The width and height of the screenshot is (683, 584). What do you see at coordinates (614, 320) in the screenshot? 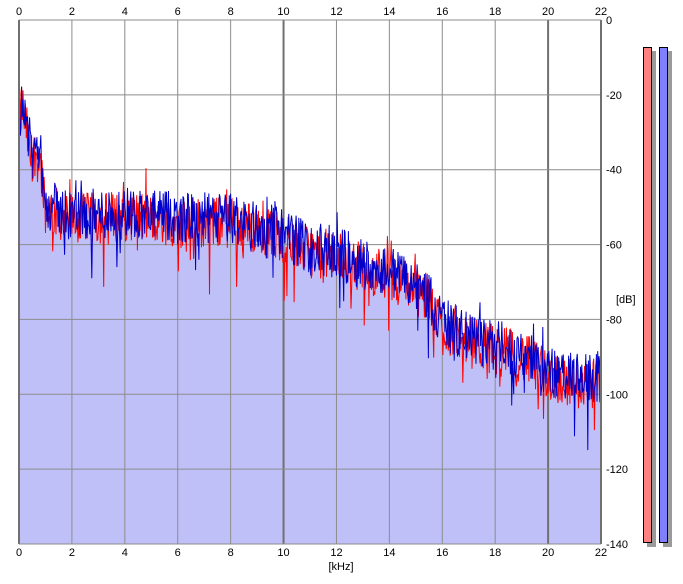
I see `y-tick--80: -80` at bounding box center [614, 320].